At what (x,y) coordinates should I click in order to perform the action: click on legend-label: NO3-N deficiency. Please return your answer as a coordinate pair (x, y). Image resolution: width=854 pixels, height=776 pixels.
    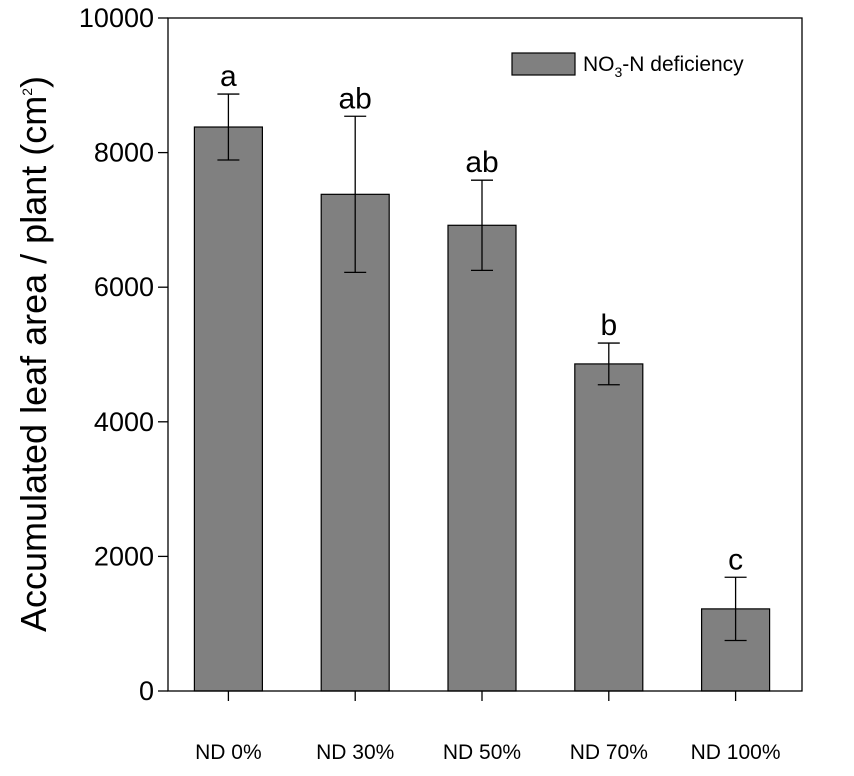
    Looking at the image, I should click on (663, 66).